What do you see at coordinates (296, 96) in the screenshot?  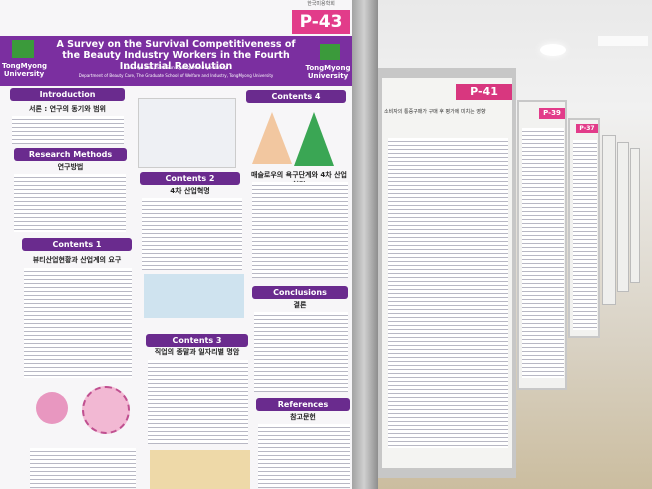 I see `section-header: Contents 4` at bounding box center [296, 96].